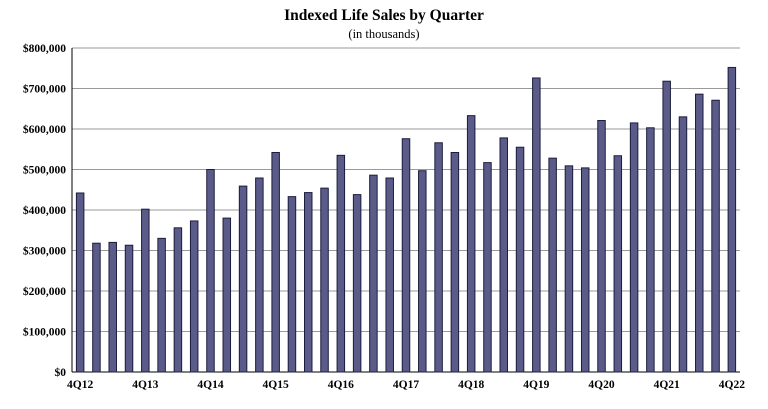 The width and height of the screenshot is (768, 409). What do you see at coordinates (243, 279) in the screenshot?
I see `bar-2Q15` at bounding box center [243, 279].